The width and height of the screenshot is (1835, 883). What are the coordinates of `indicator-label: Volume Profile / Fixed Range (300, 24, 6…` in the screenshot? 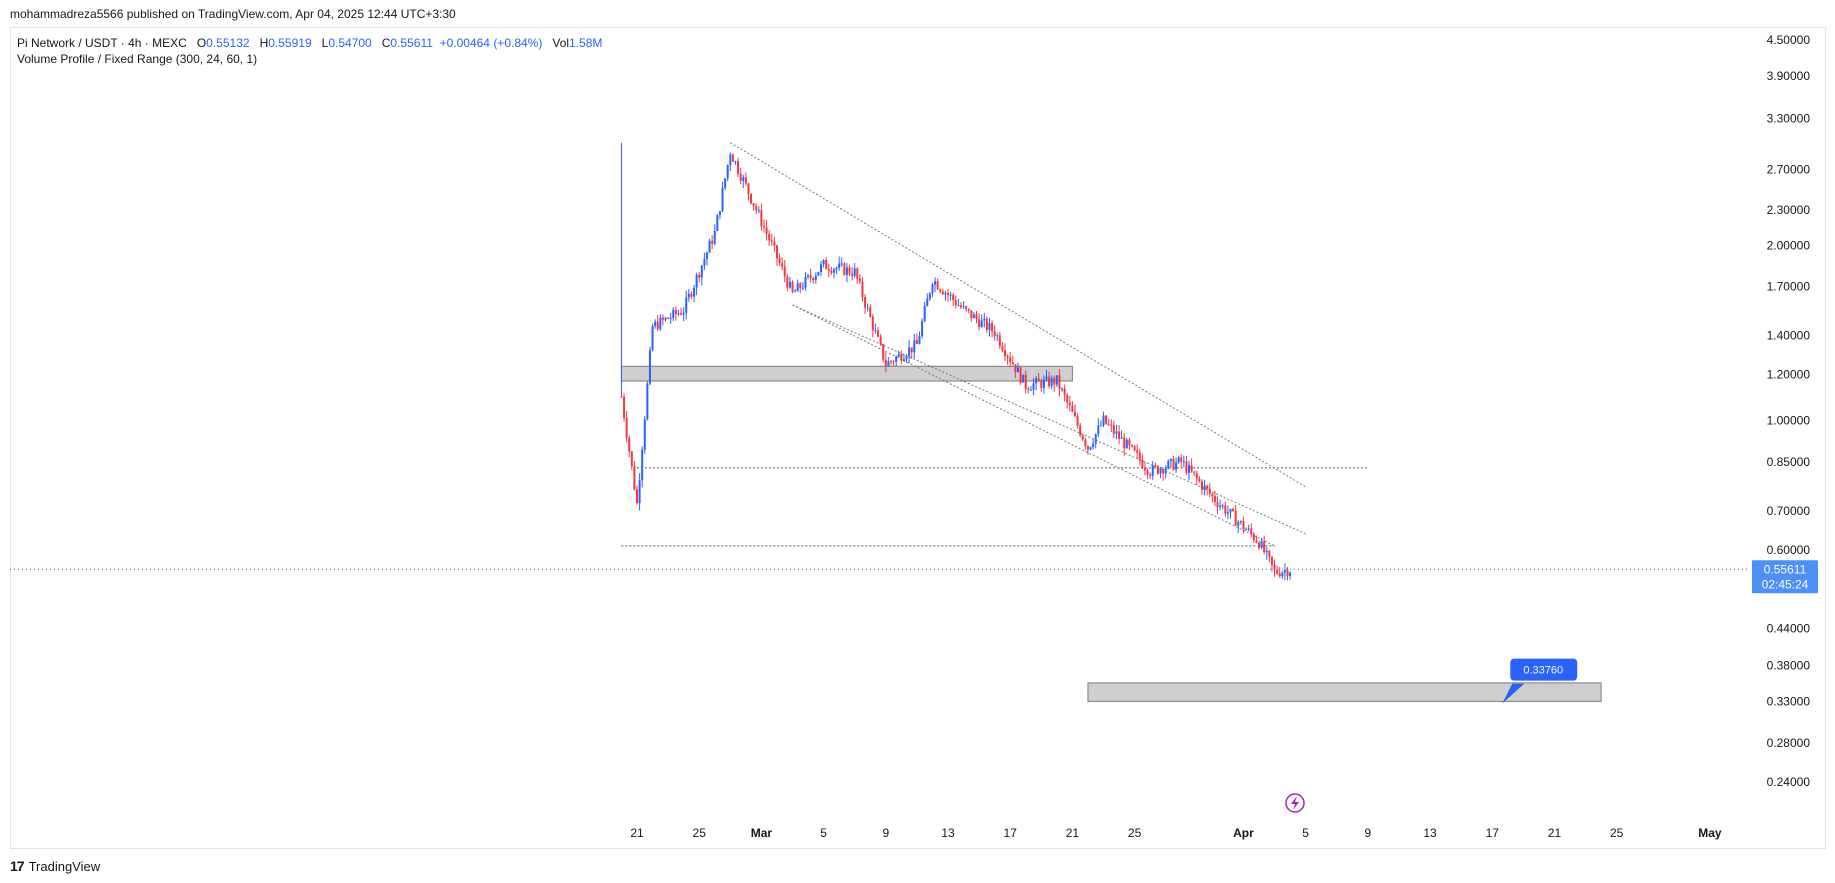 It's located at (137, 59).